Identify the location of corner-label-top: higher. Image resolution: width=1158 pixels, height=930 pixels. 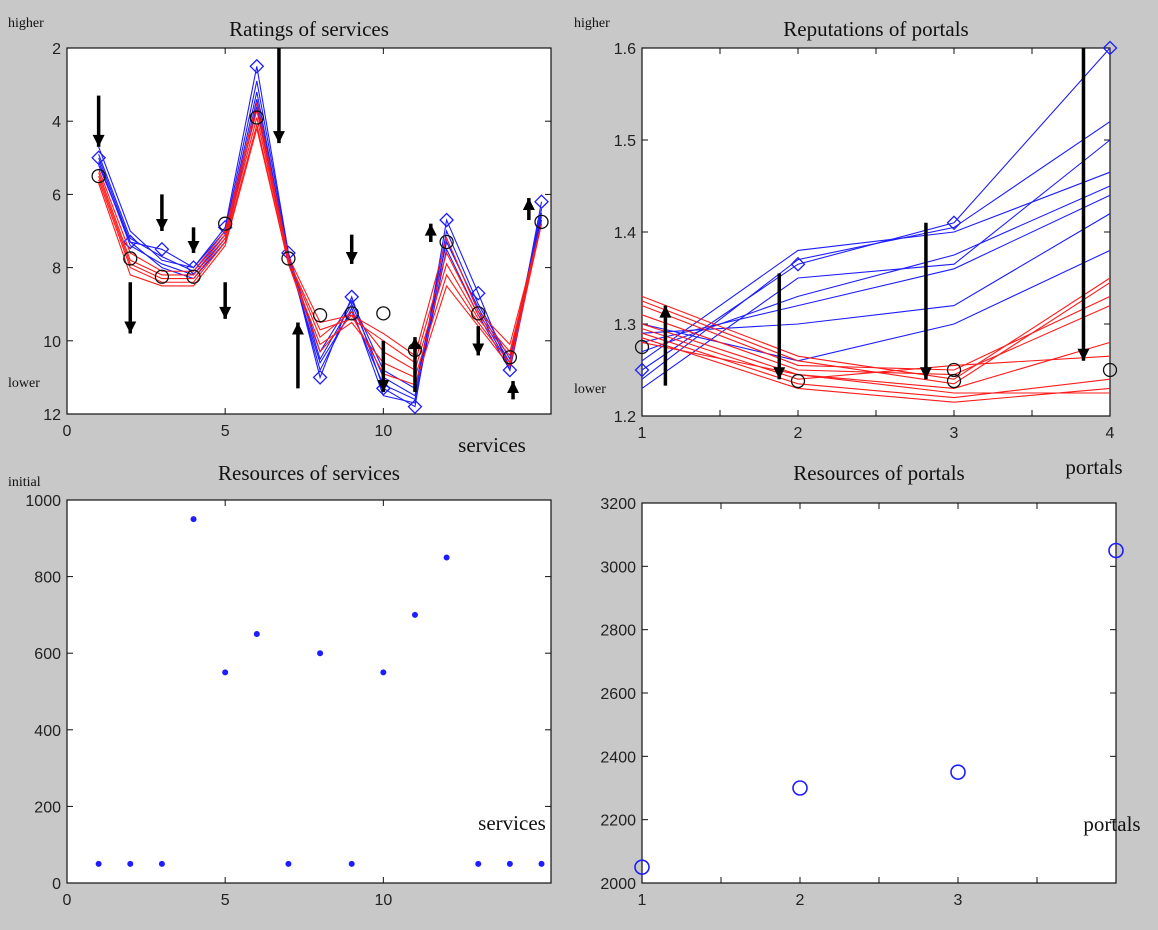
(592, 23).